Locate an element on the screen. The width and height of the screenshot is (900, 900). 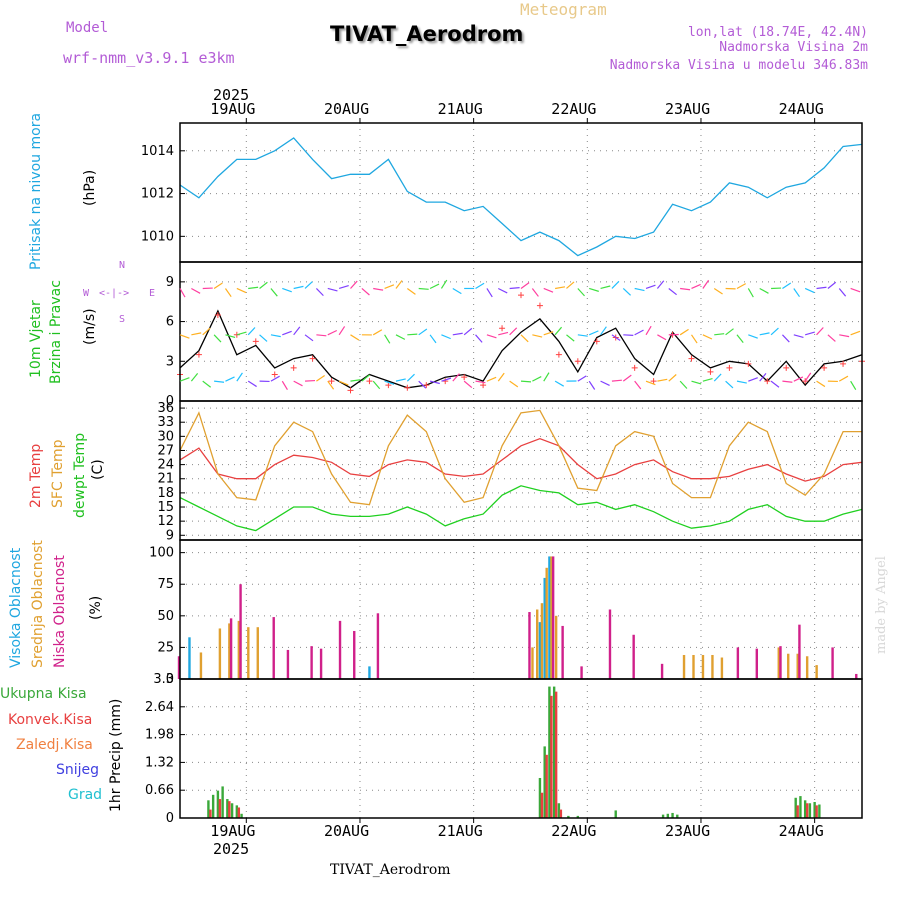
watermark: made by Angel is located at coordinates (881, 605).